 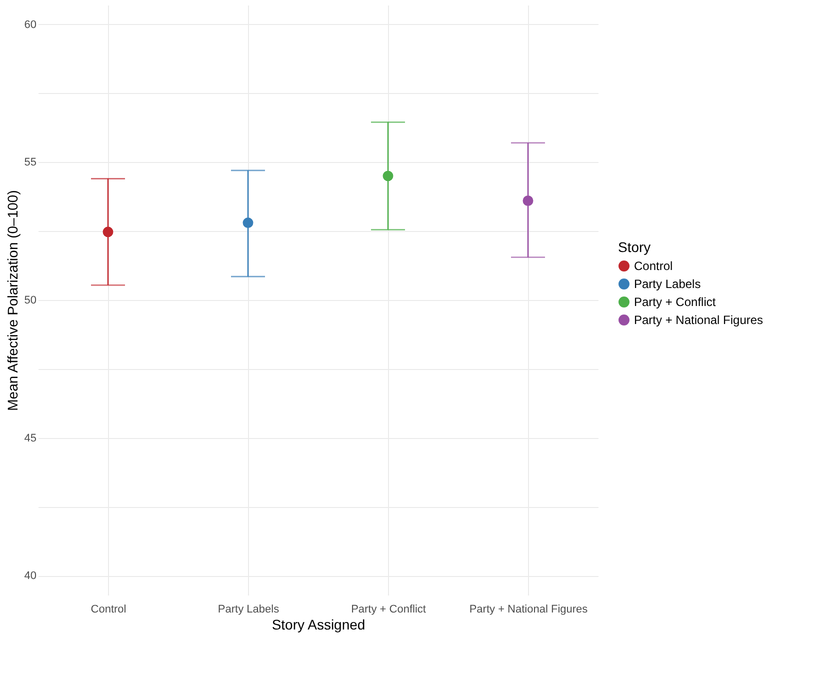 I want to click on x-tick-label: Control, so click(x=108, y=610).